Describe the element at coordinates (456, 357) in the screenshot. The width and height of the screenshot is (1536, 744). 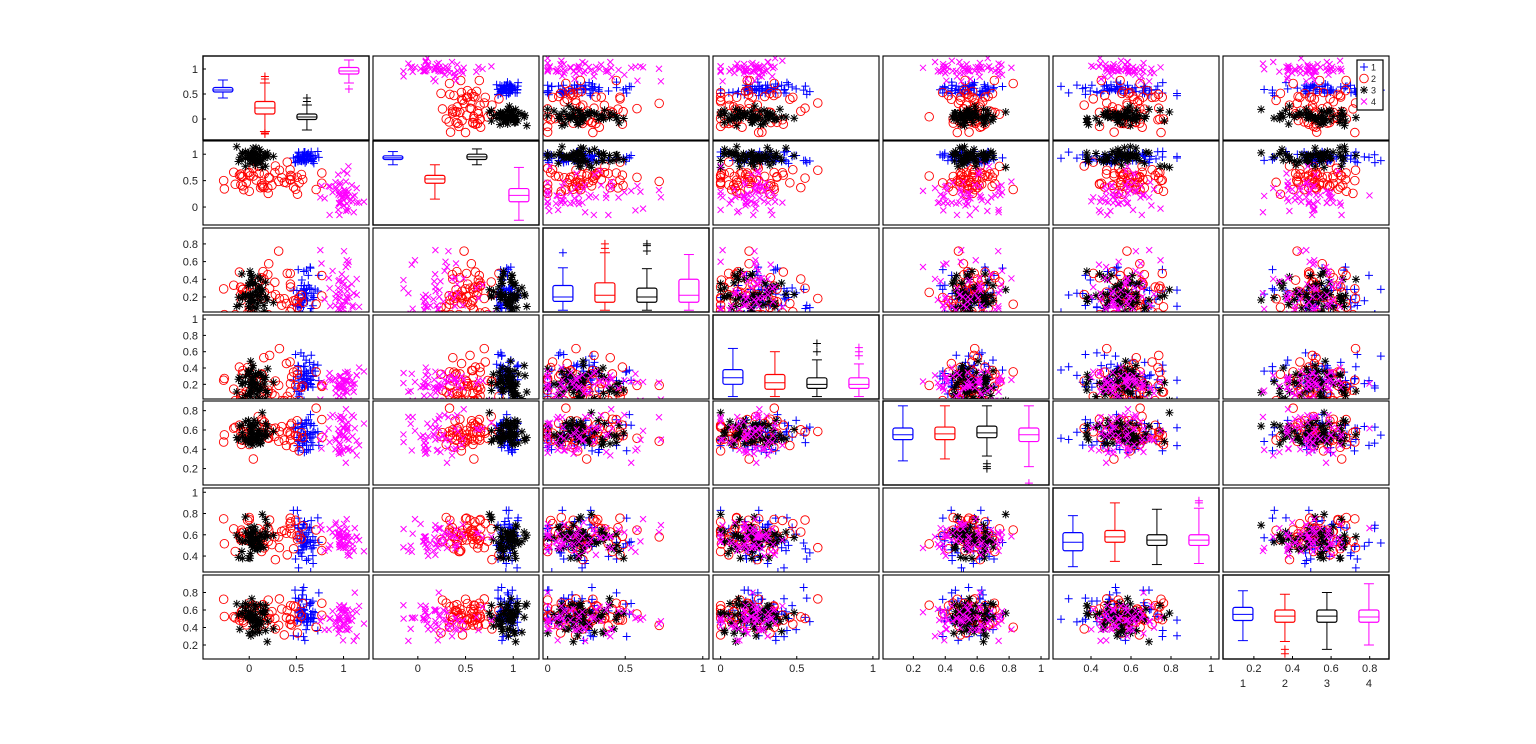
I see `panel-r4-c2` at that location.